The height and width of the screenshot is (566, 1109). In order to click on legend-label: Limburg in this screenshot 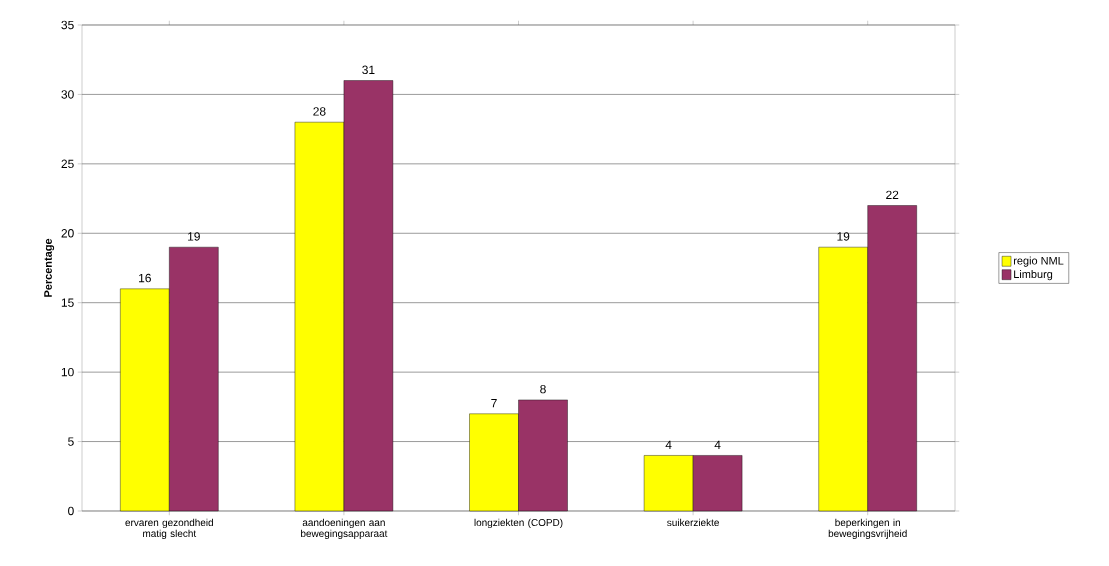, I will do `click(1033, 275)`.